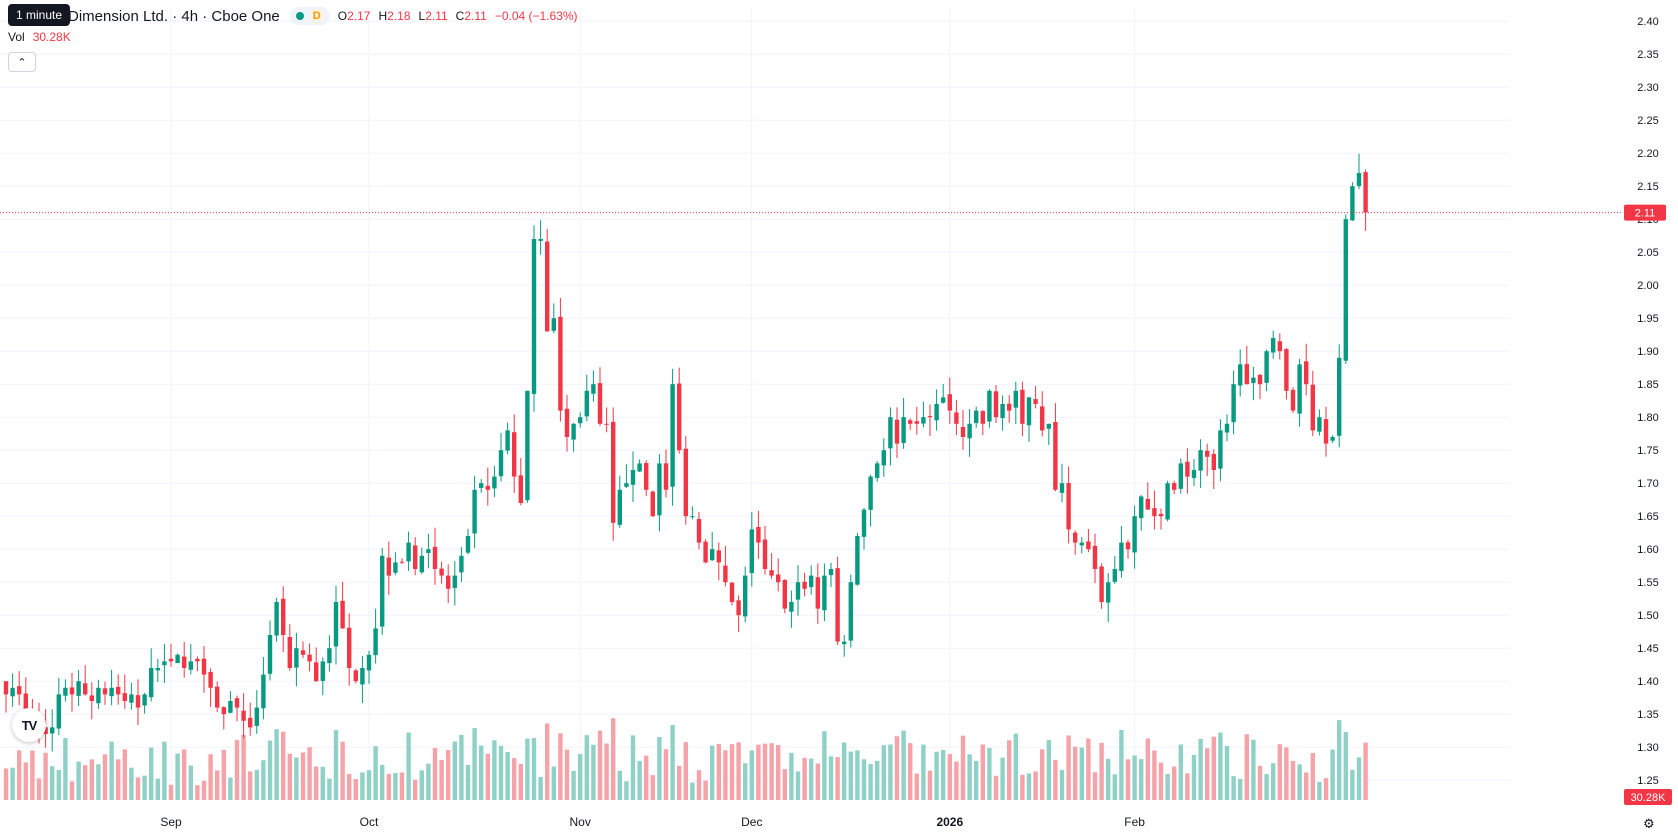 This screenshot has height=835, width=1678. Describe the element at coordinates (1649, 823) in the screenshot. I see `gear-icon: ⚙` at that location.